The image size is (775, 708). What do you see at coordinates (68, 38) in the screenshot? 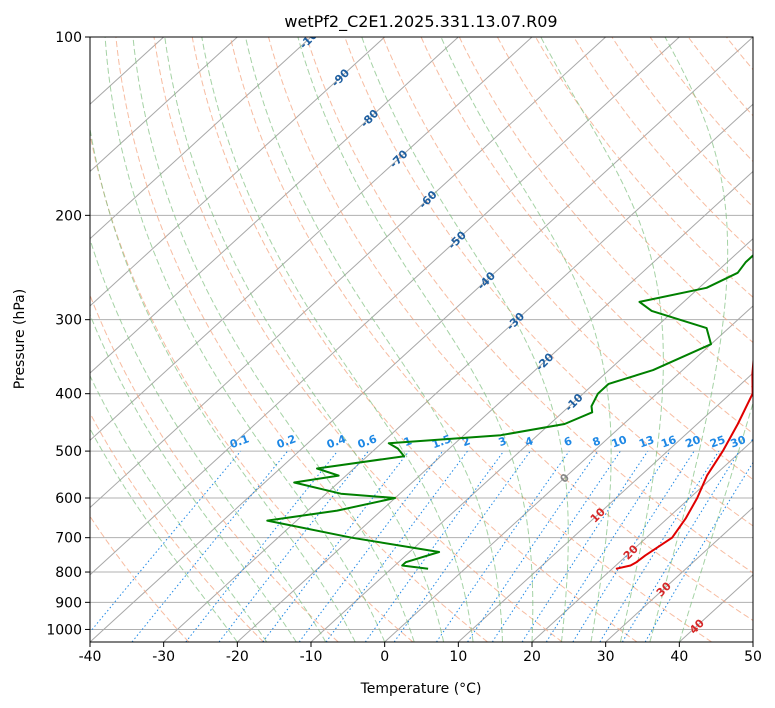
I see `y-tick-label: 100` at bounding box center [68, 38].